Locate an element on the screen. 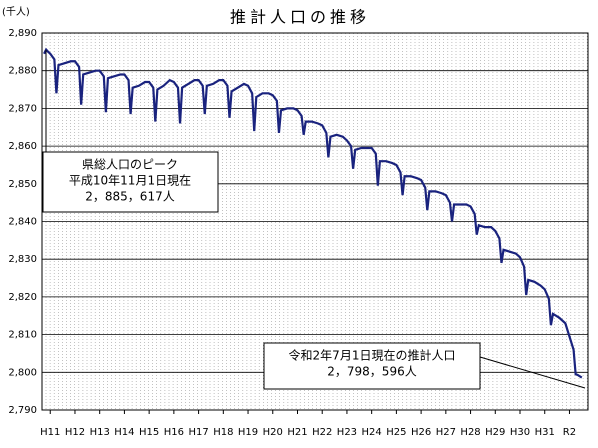 The image size is (598, 448). x-tick-label: H25 is located at coordinates (396, 432).